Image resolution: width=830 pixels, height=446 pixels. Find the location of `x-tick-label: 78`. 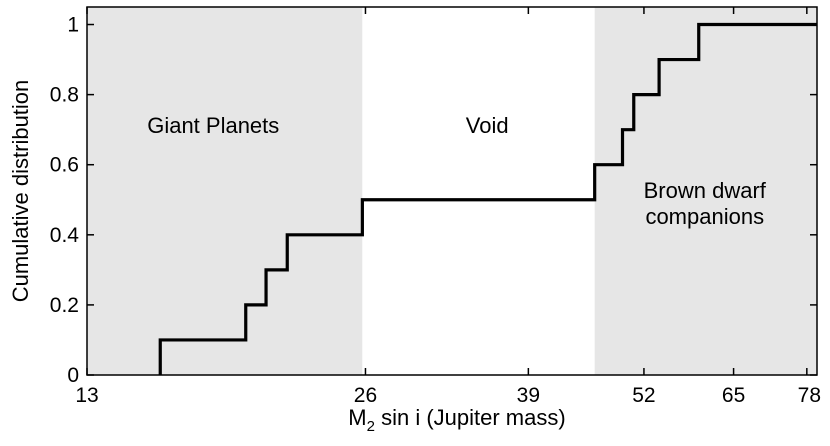

x-tick-label: 78 is located at coordinates (809, 395).